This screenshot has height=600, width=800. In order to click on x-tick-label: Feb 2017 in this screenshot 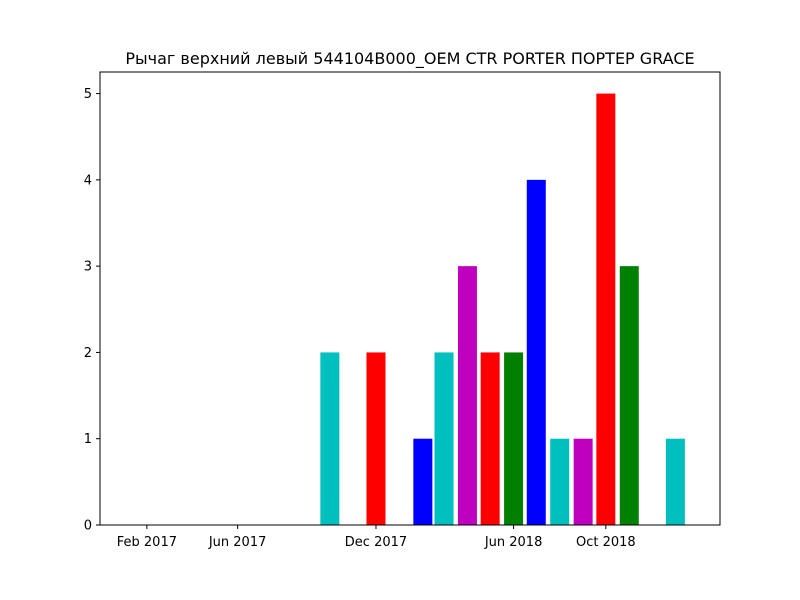, I will do `click(147, 542)`.